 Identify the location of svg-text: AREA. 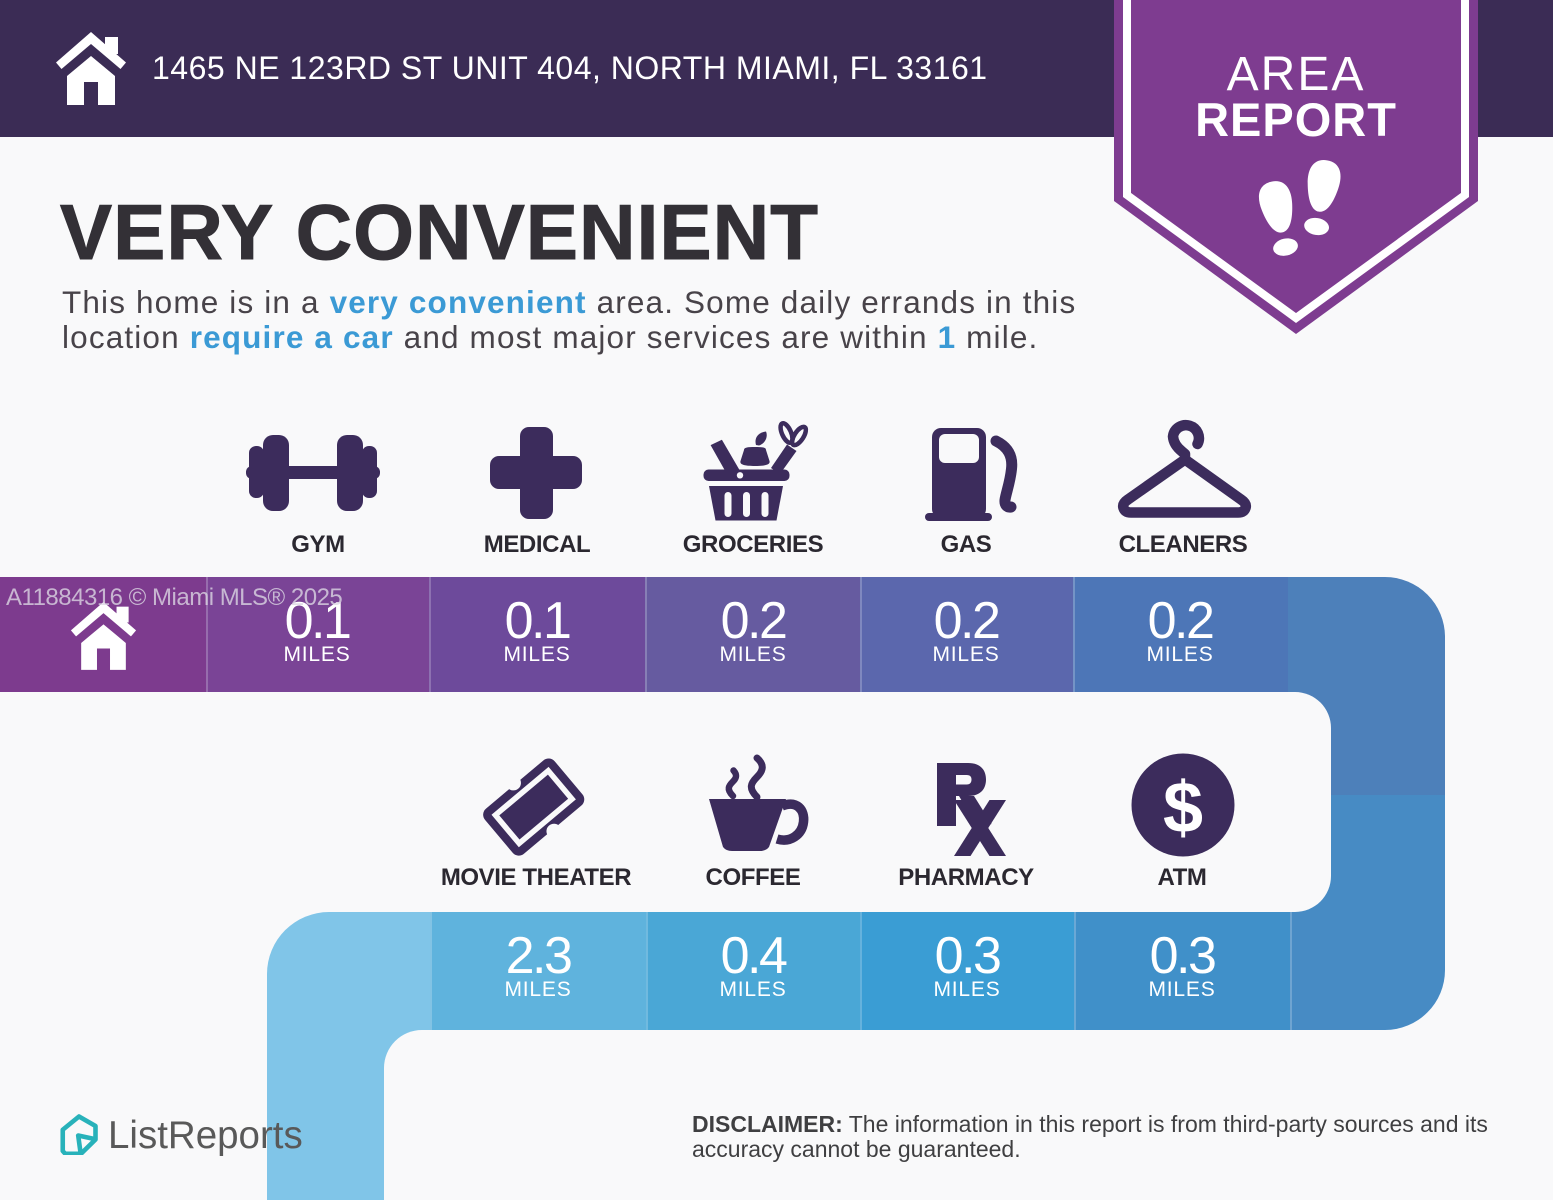
(1296, 74).